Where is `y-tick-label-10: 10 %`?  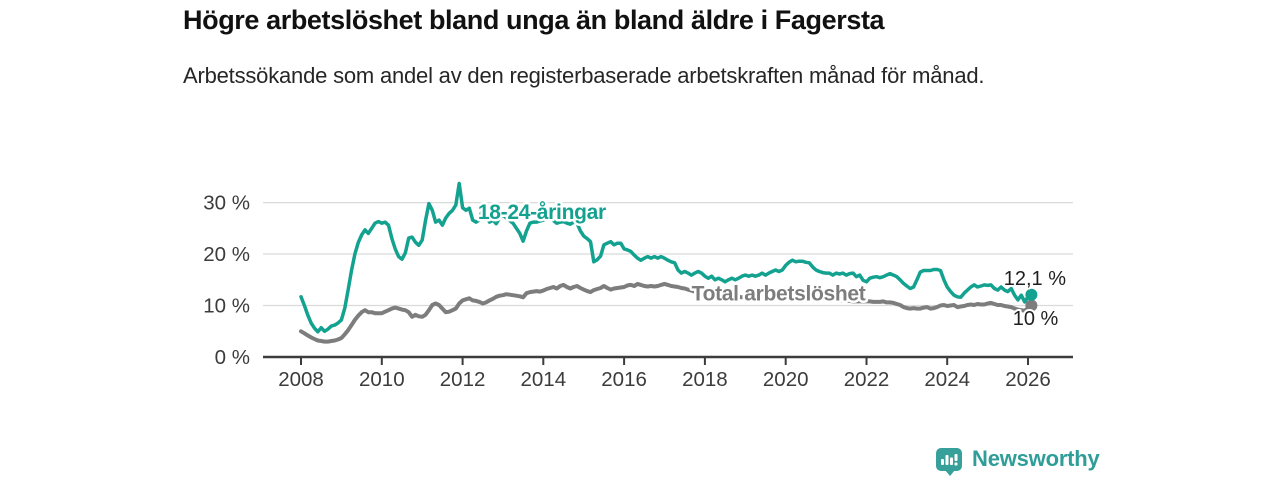 y-tick-label-10: 10 % is located at coordinates (226, 306).